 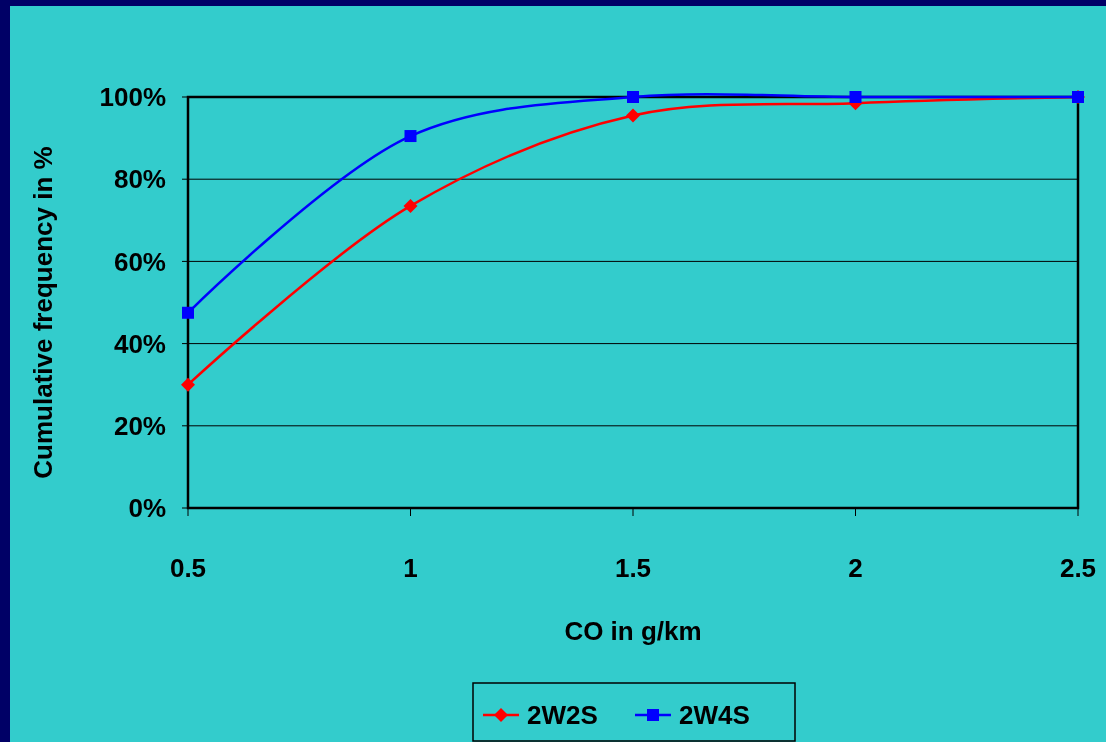 What do you see at coordinates (147, 508) in the screenshot?
I see `y-tick-label: 0%` at bounding box center [147, 508].